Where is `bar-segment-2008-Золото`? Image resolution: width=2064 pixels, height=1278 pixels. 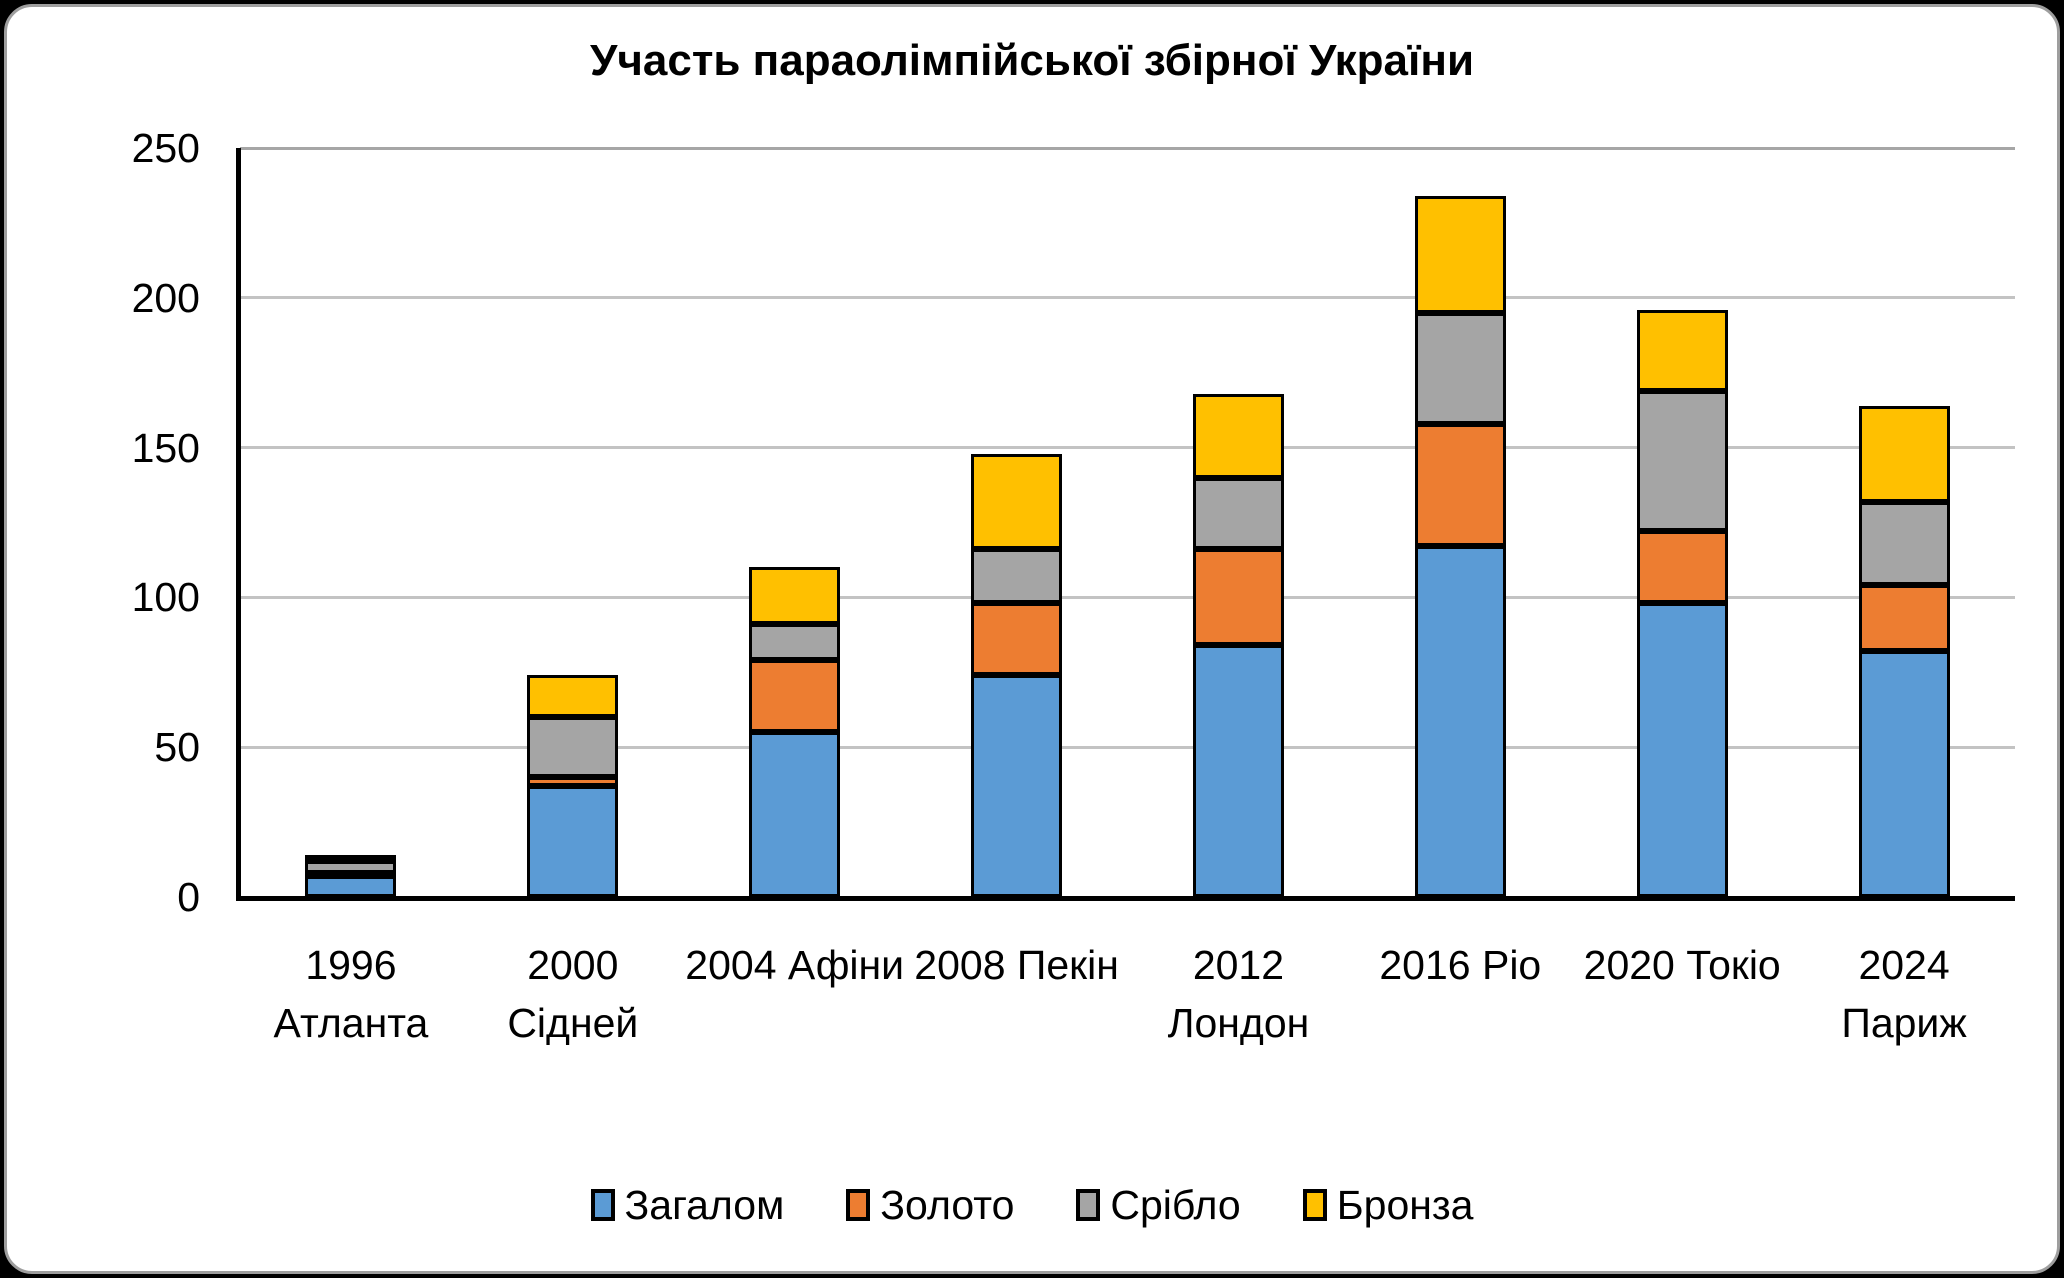
bar-segment-2008-Золото is located at coordinates (1017, 639).